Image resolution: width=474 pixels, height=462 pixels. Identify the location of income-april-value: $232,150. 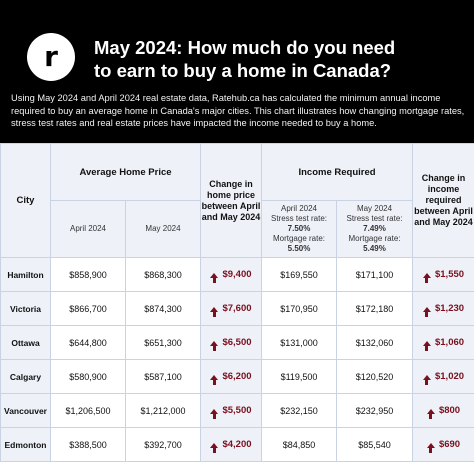
(299, 411).